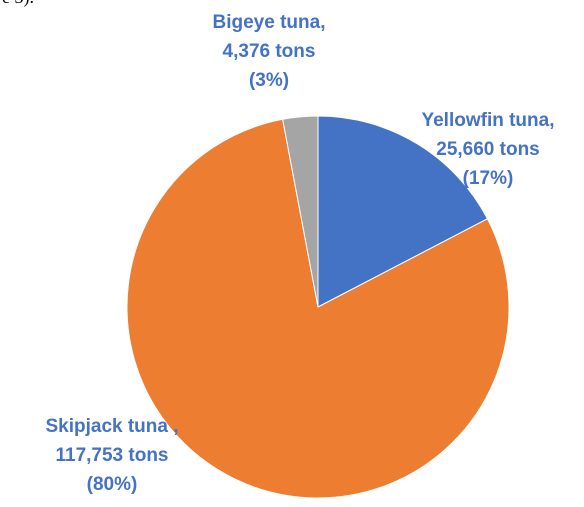  Describe the element at coordinates (300, 211) in the screenshot. I see `pie-slice-bigeye-tuna` at that location.